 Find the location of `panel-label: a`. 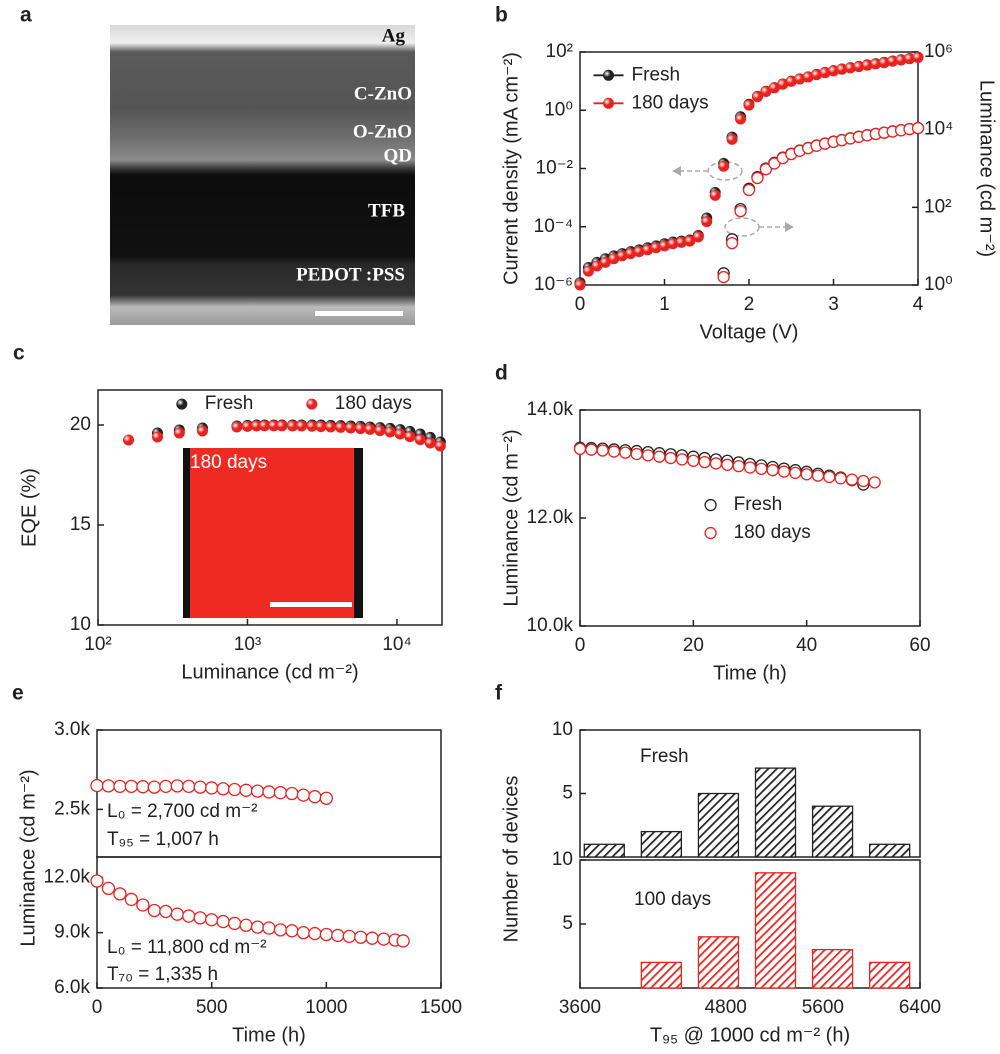

panel-label: a is located at coordinates (26, 15).